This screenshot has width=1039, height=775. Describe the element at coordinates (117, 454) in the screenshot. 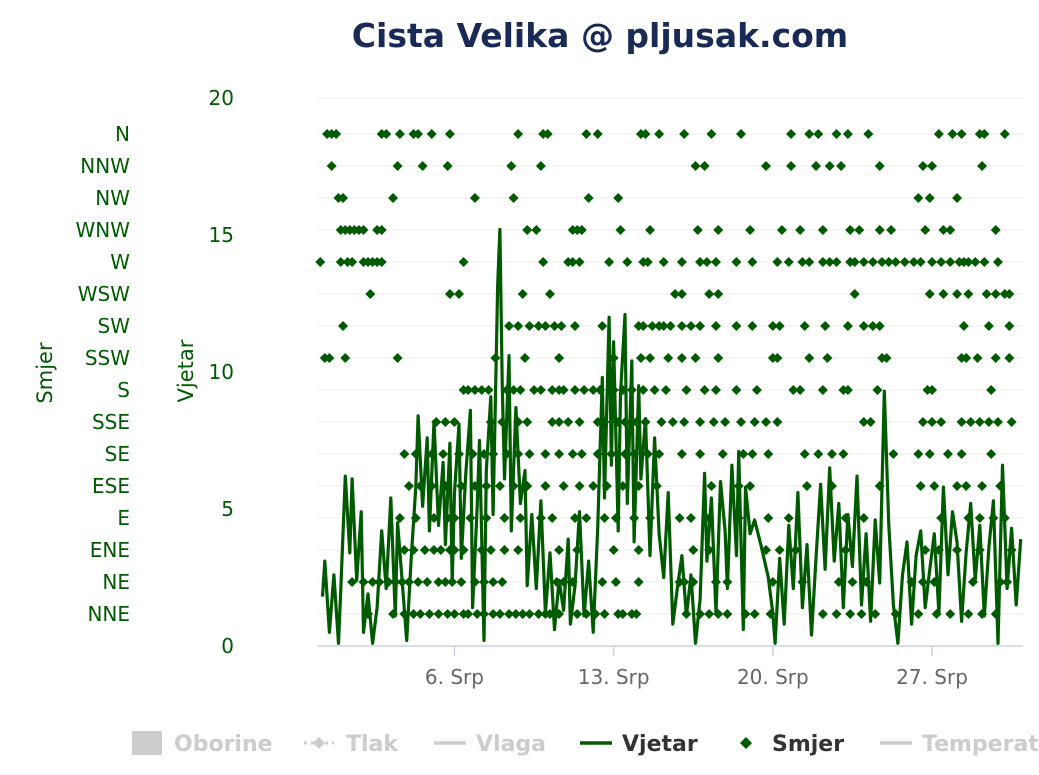

I see `direction-tick-label: SE` at that location.